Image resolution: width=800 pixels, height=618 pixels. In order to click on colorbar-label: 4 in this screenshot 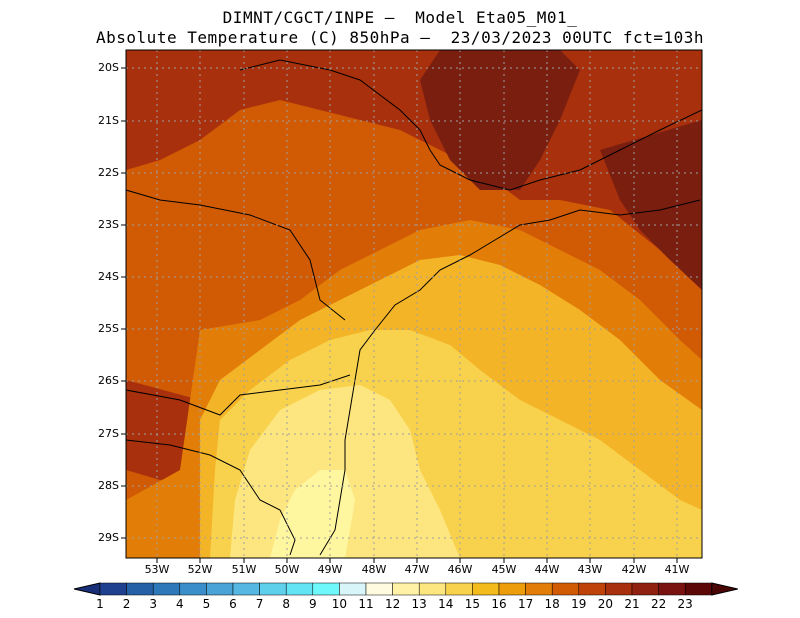, I will do `click(179, 604)`.